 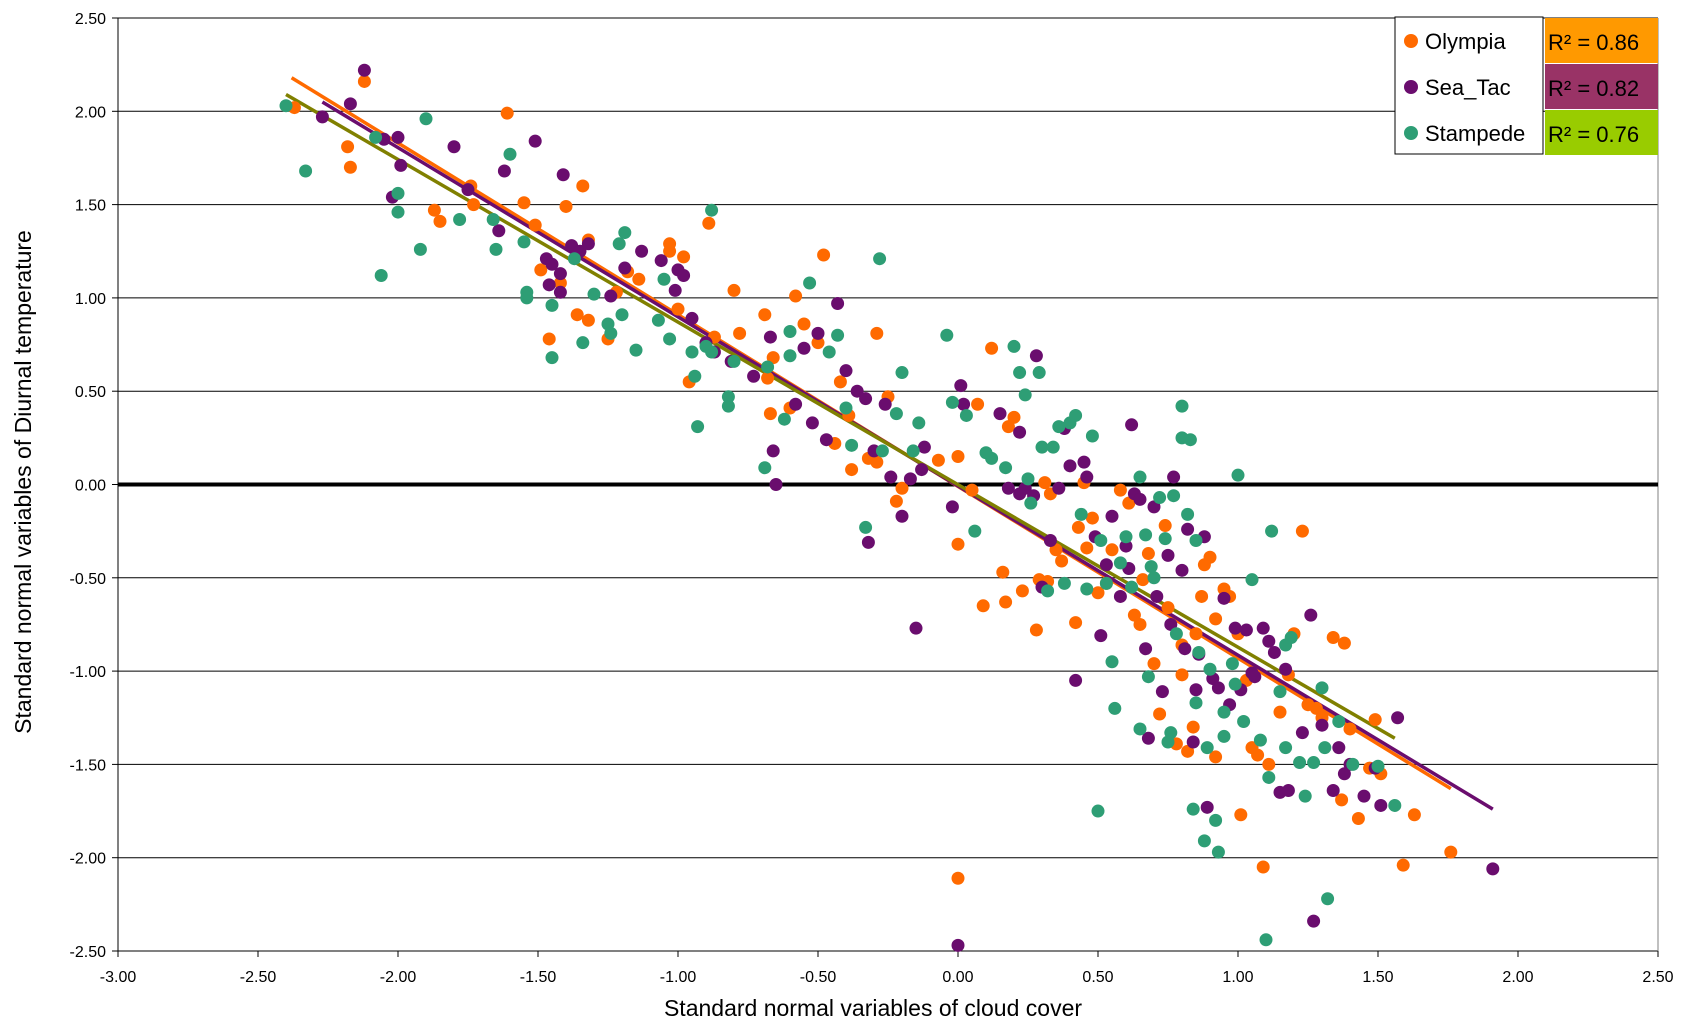 What do you see at coordinates (1237, 977) in the screenshot?
I see `x-tick-label: 1.00` at bounding box center [1237, 977].